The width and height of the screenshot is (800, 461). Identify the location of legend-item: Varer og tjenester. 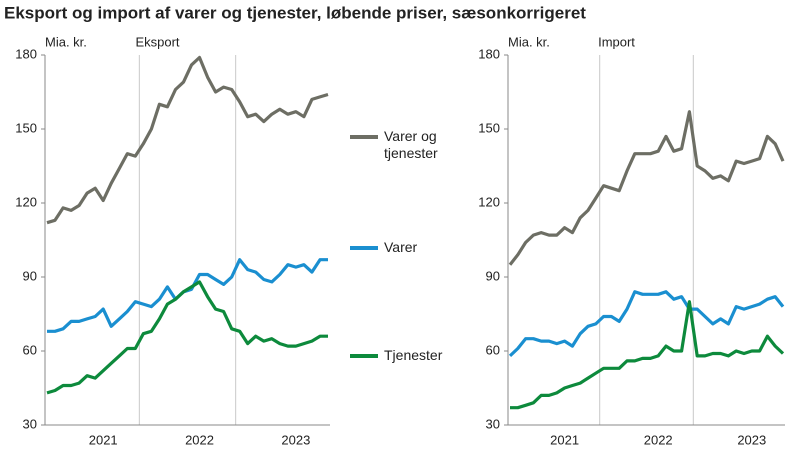
(409, 145).